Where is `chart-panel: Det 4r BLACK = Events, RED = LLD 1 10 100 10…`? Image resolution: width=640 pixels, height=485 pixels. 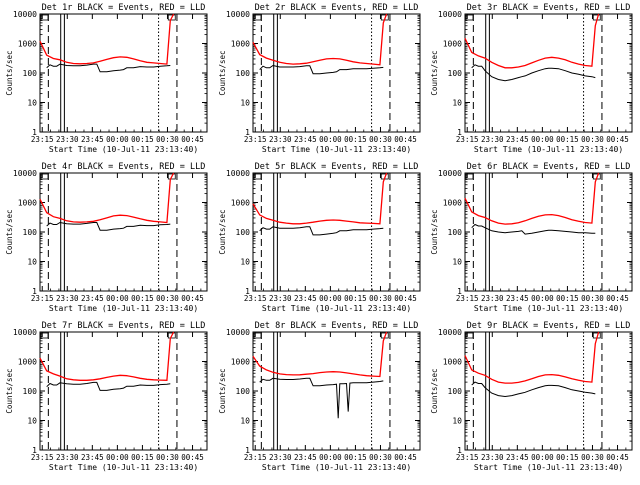
chart-panel: Det 4r BLACK = Events, RED = LLD 1 10 100 10… is located at coordinates (106, 237).